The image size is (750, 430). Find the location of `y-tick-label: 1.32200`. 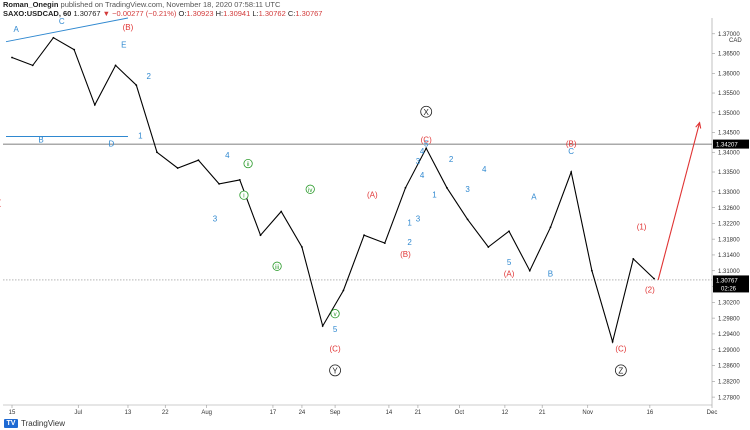

y-tick-label: 1.32200 is located at coordinates (729, 225).